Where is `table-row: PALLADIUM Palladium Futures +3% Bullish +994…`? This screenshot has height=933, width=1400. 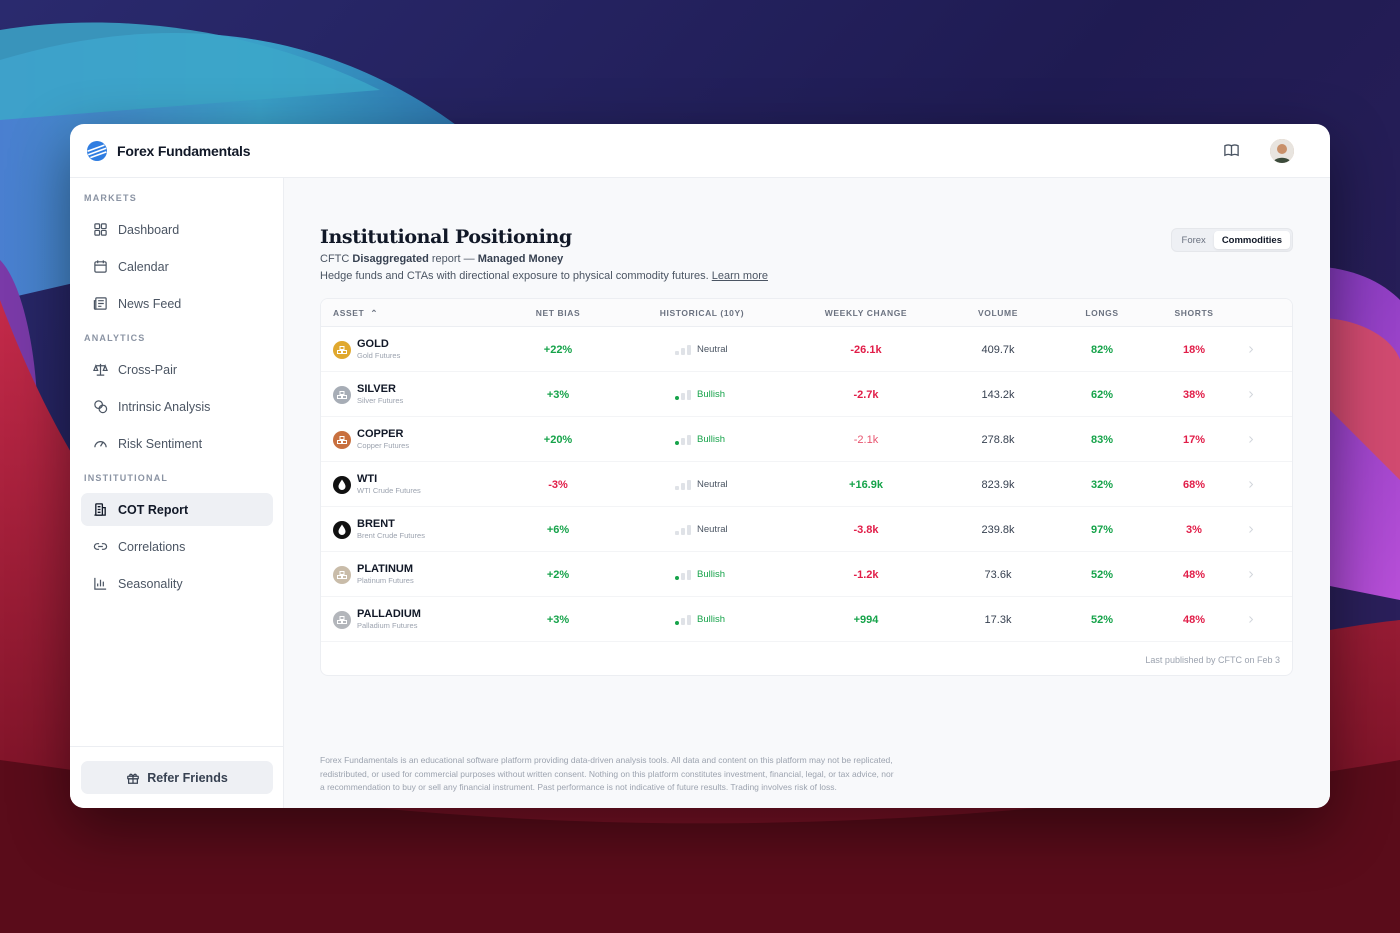
table-row: PALLADIUM Palladium Futures +3% Bullish +994… is located at coordinates (806, 619).